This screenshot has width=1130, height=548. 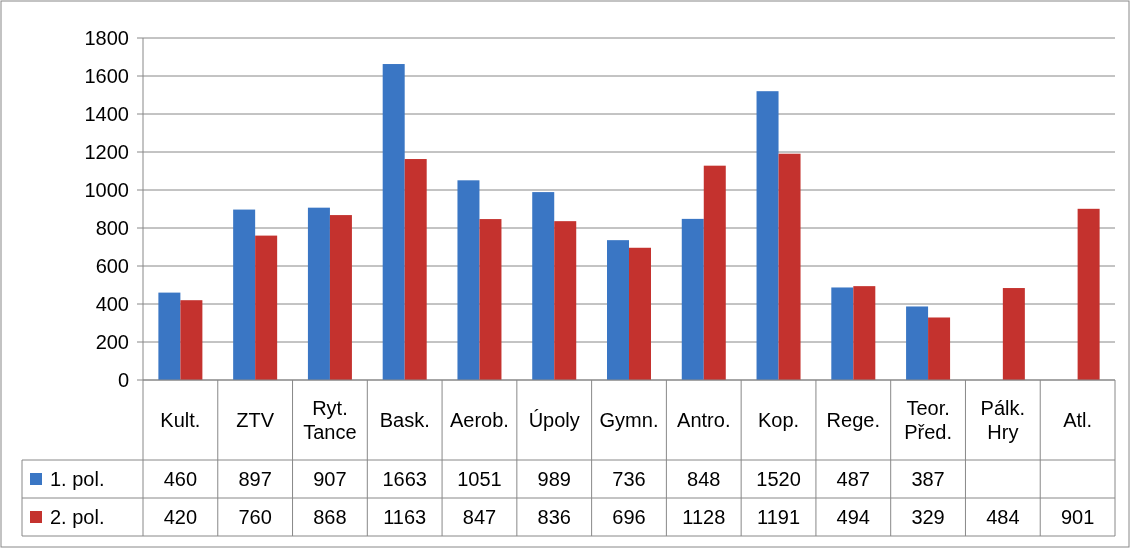 I want to click on data-label: 487, so click(x=853, y=479).